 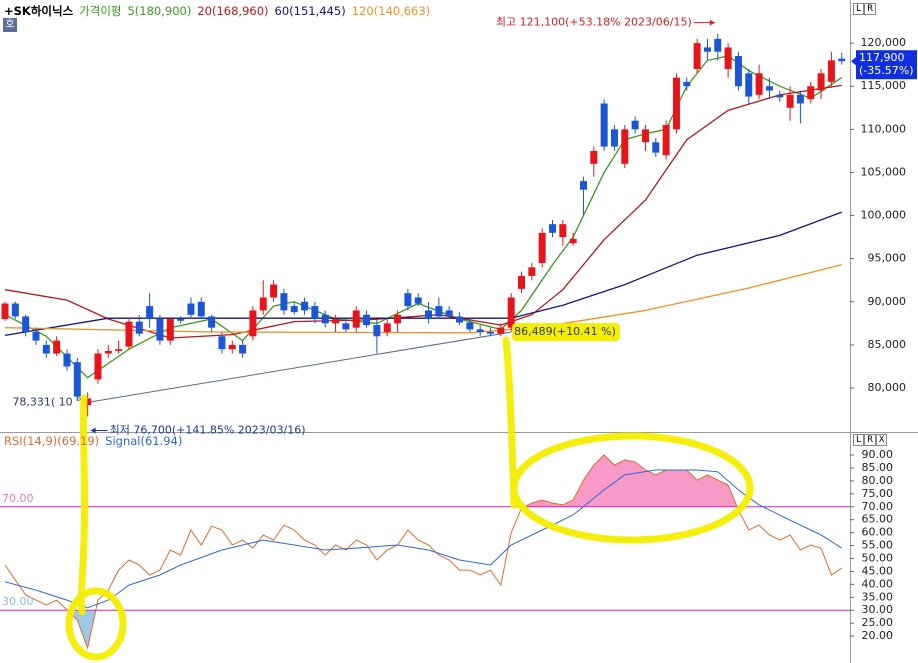 I want to click on trend-label: 86,489(+10.41 %), so click(x=565, y=331).